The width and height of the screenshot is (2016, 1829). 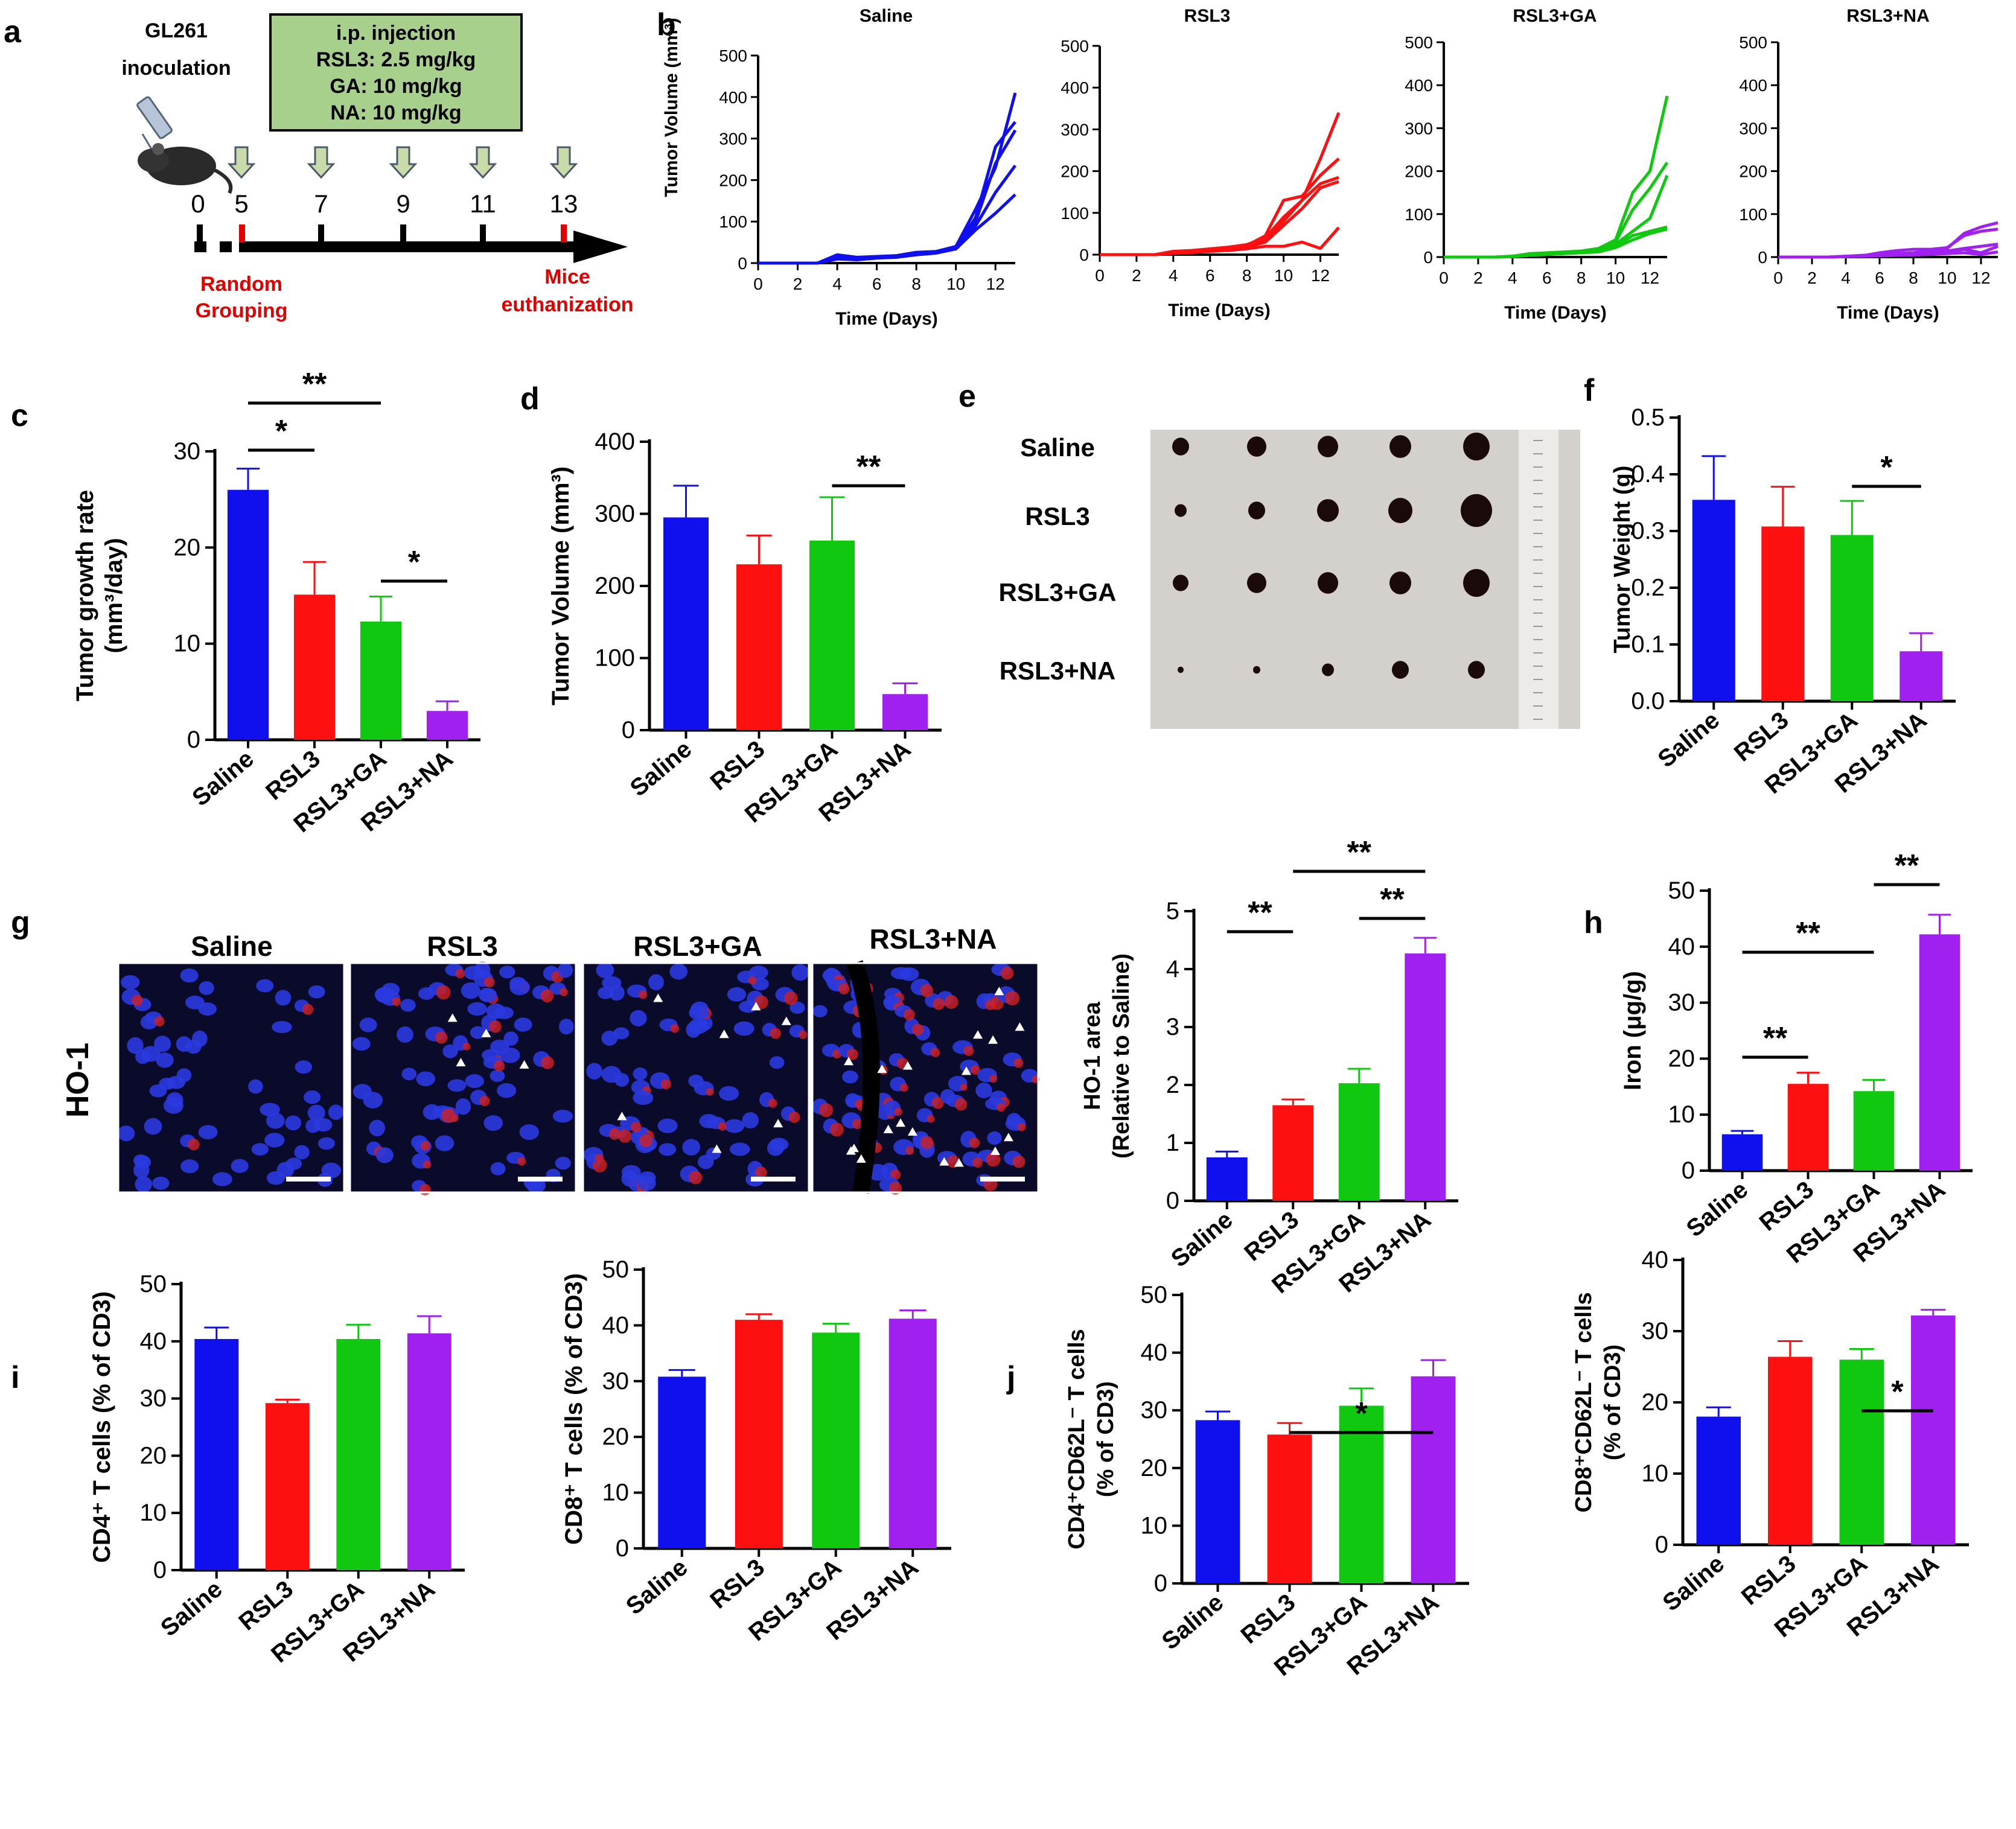 What do you see at coordinates (266, 1605) in the screenshot?
I see `category-label: RSL3` at bounding box center [266, 1605].